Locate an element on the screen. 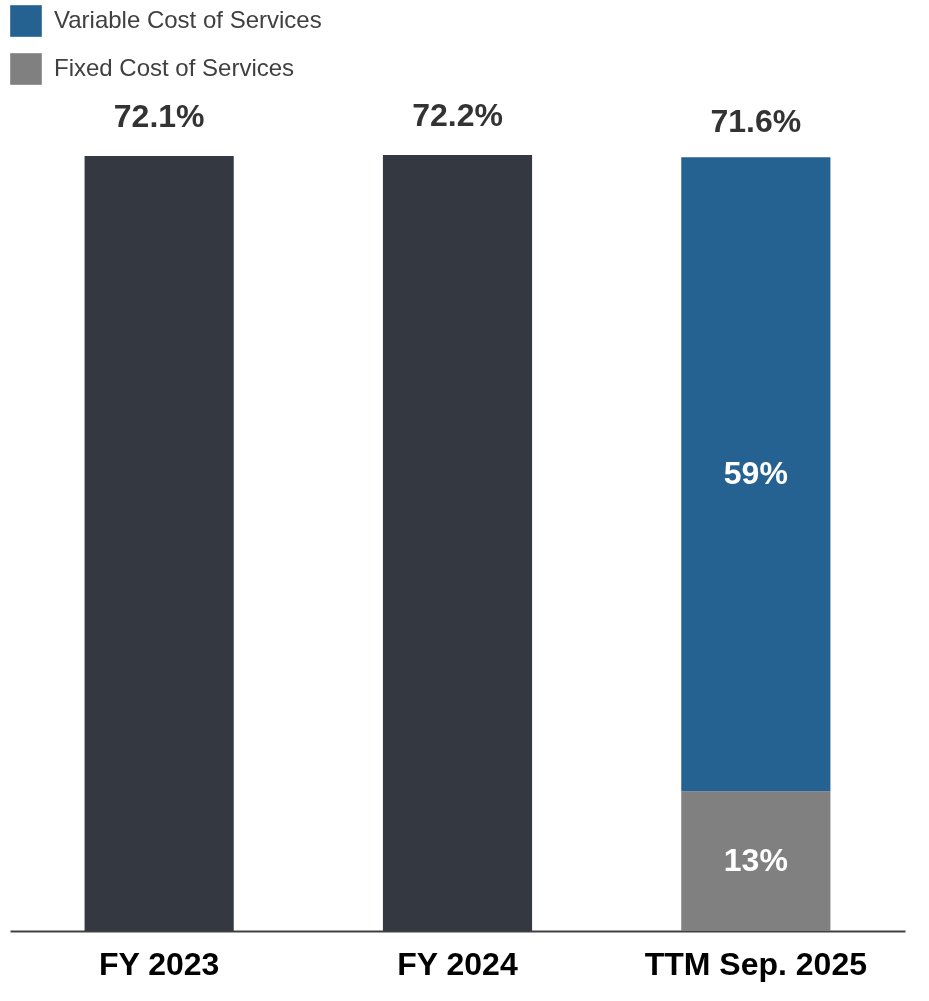 This screenshot has width=929, height=1001. x-tick-label: FY 2023 is located at coordinates (159, 963).